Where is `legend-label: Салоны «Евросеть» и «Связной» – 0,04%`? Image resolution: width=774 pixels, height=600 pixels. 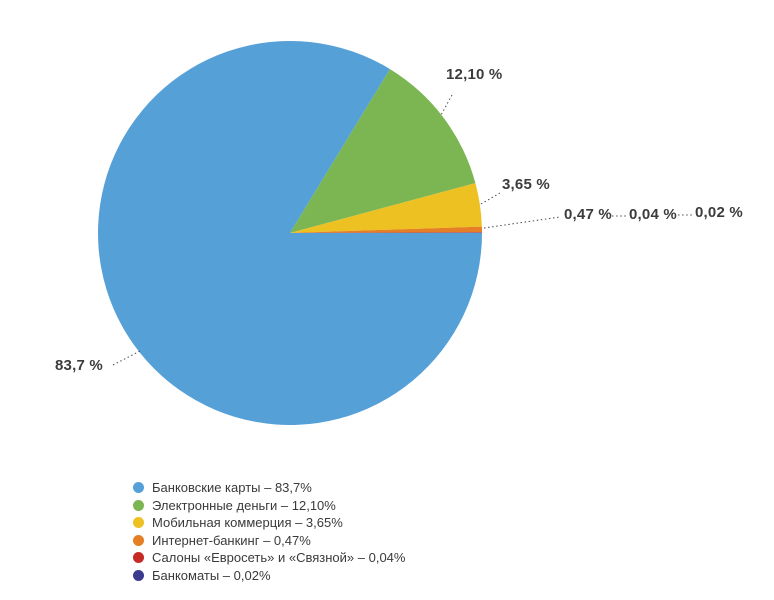 legend-label: Салоны «Евросеть» и «Связной» – 0,04% is located at coordinates (279, 558).